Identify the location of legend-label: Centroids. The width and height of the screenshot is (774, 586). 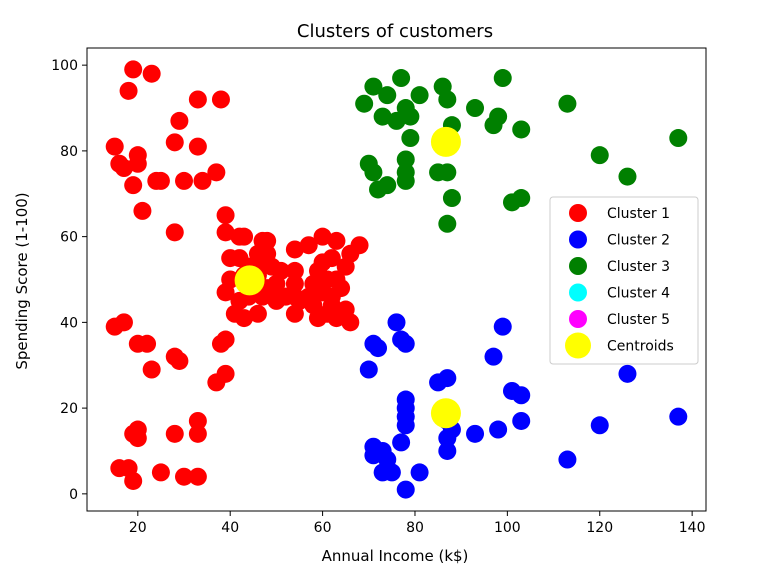
(640, 347).